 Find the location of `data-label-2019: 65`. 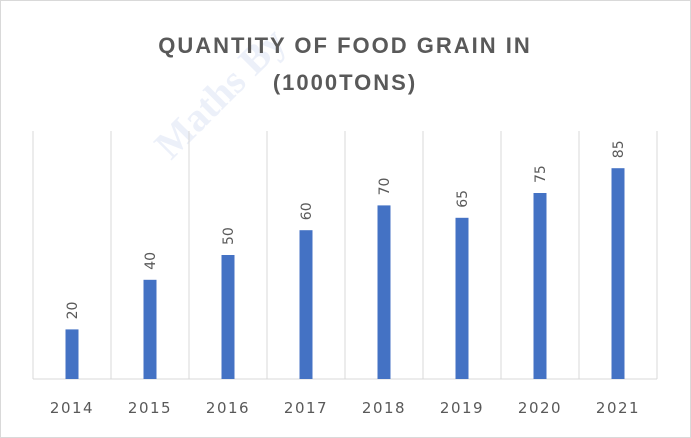

data-label-2019: 65 is located at coordinates (463, 199).